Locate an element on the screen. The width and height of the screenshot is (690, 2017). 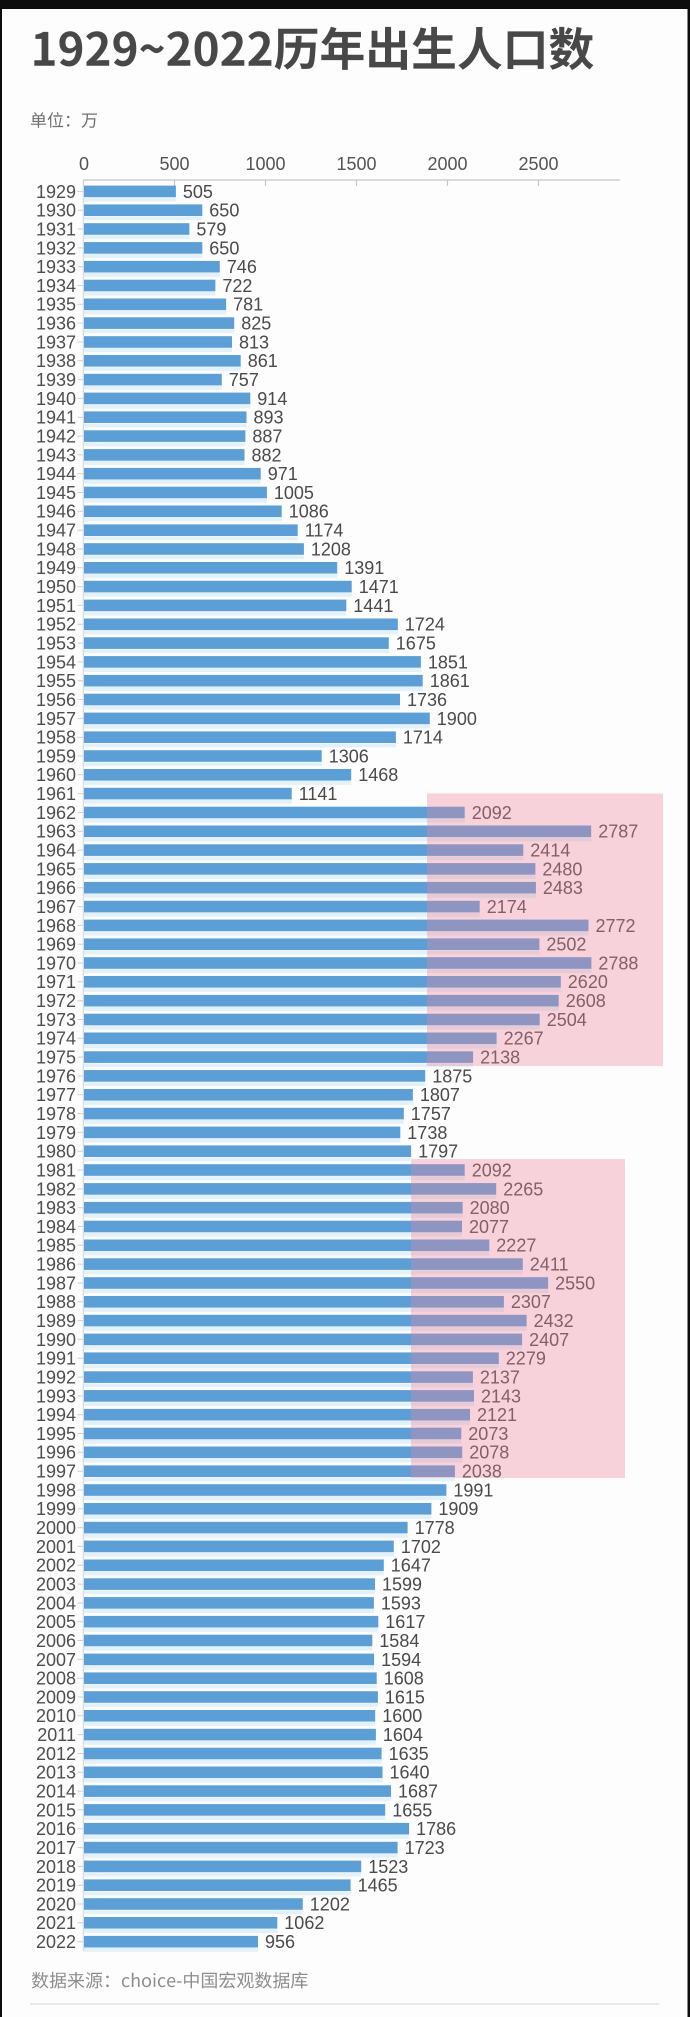
svg-text: 1932 is located at coordinates (56, 248).